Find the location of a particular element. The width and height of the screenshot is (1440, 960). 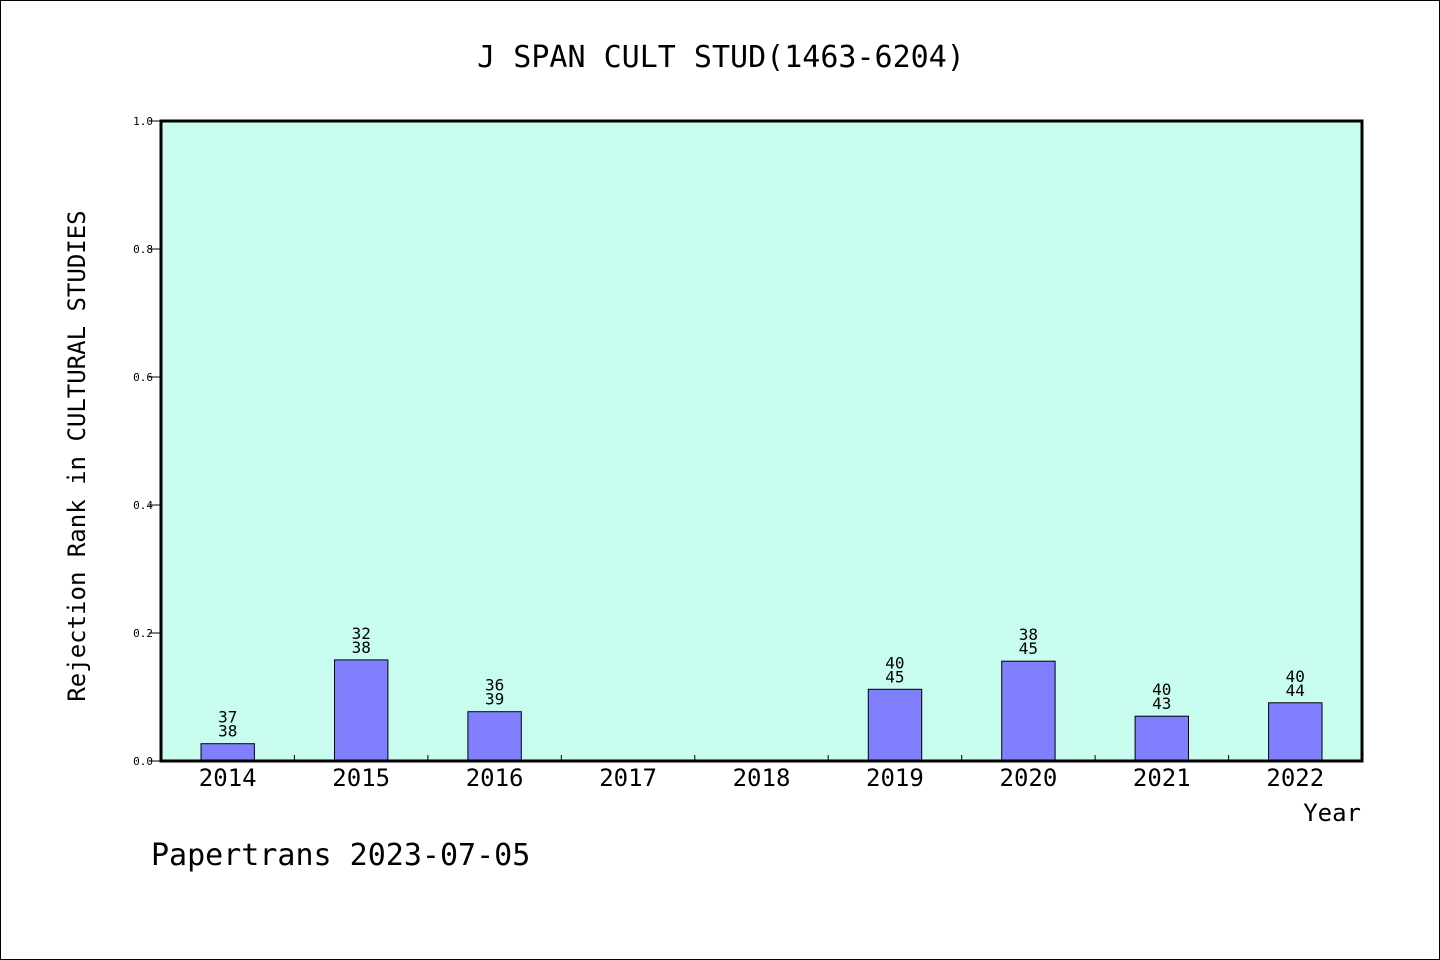

x-tick-label-2016: 2016 is located at coordinates (495, 778).